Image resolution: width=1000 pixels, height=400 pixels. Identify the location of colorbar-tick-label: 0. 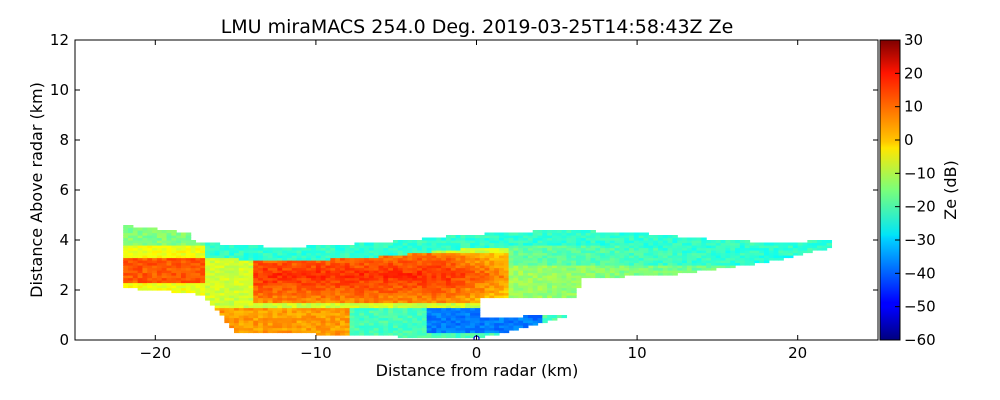
(909, 140).